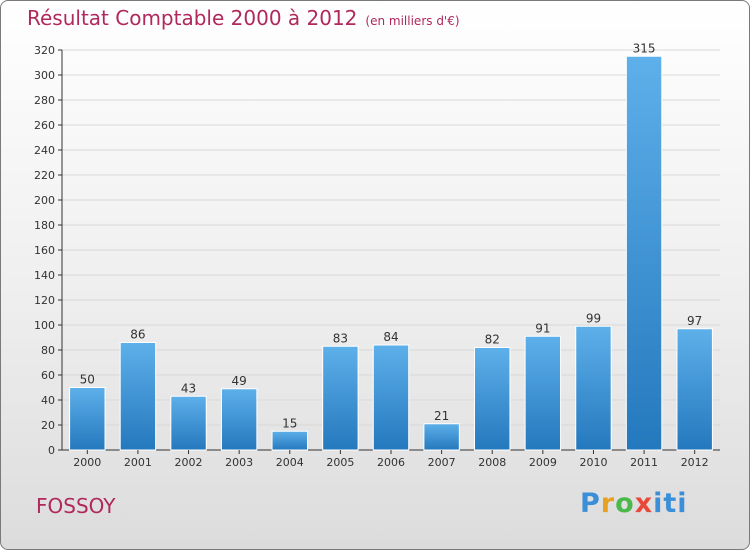  Describe the element at coordinates (44, 50) in the screenshot. I see `y-tick-label: 320` at that location.